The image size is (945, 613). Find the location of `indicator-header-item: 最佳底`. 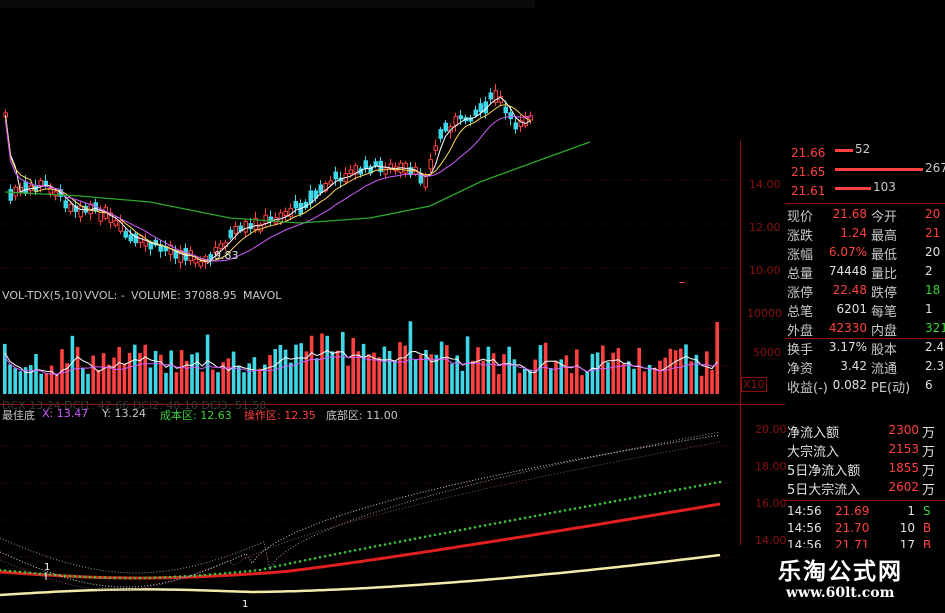

indicator-header-item: 最佳底 is located at coordinates (18, 415).